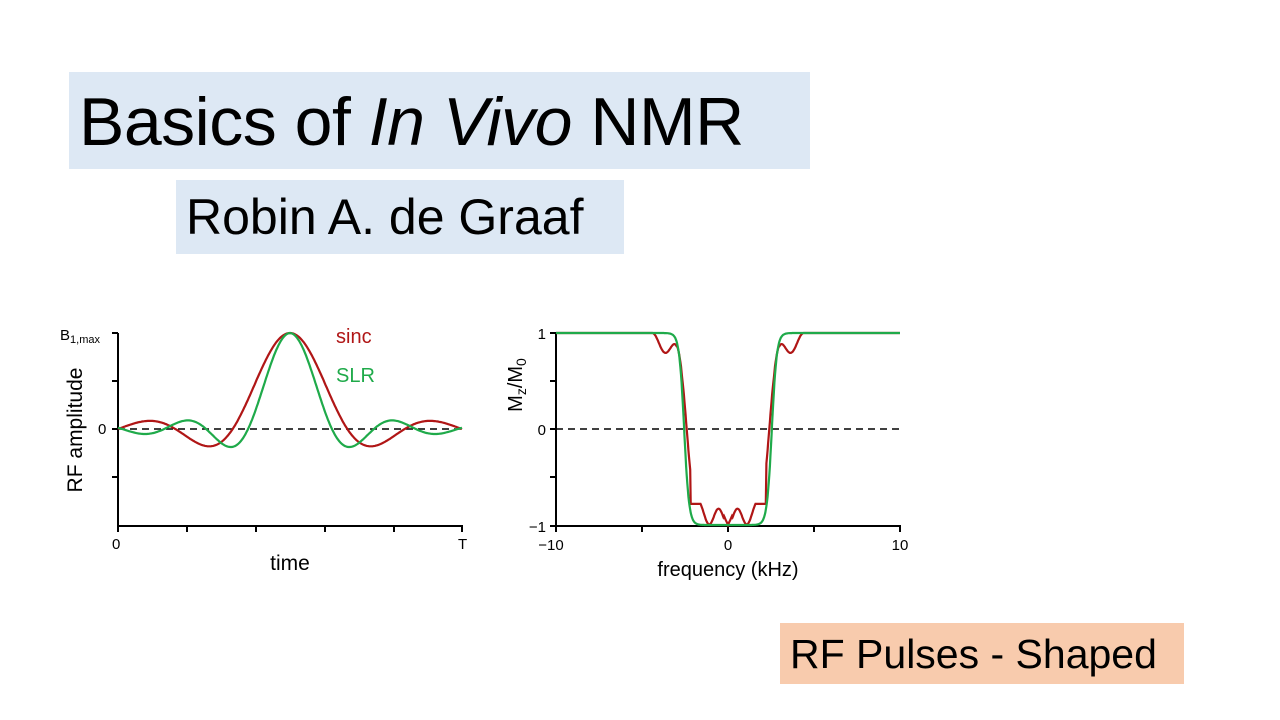 This screenshot has width=1280, height=720. Describe the element at coordinates (537, 527) in the screenshot. I see `y-minus-one-label: −1` at that location.